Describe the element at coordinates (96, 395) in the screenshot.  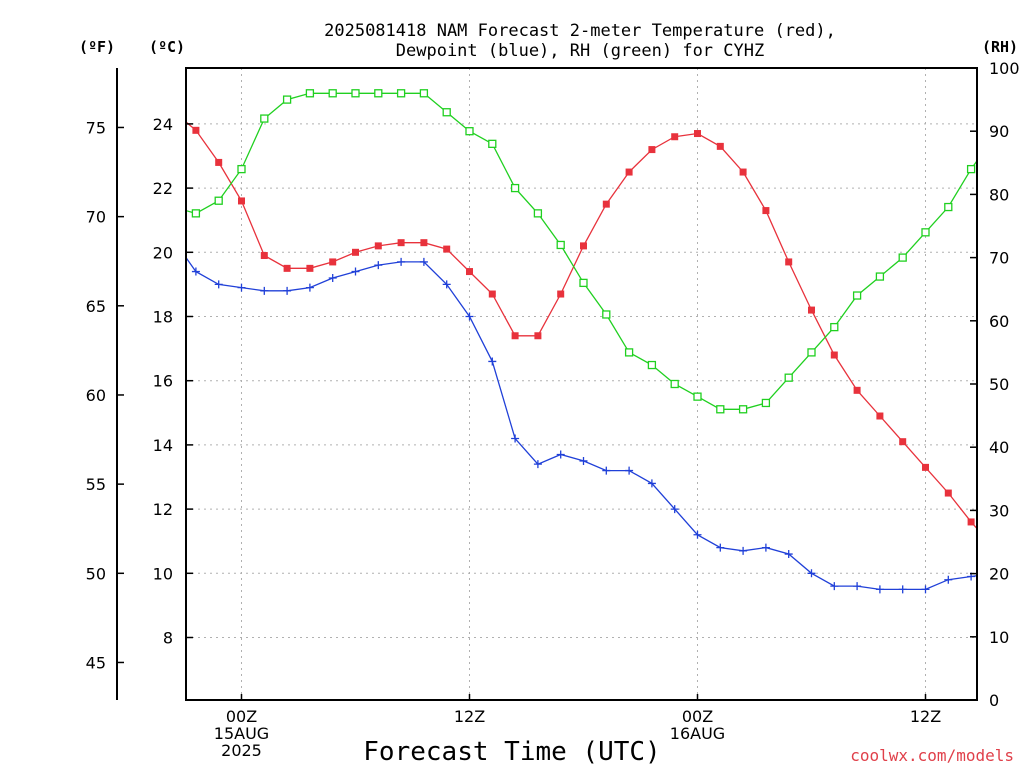
I see `fahrenheit-tick-label: 60` at that location.